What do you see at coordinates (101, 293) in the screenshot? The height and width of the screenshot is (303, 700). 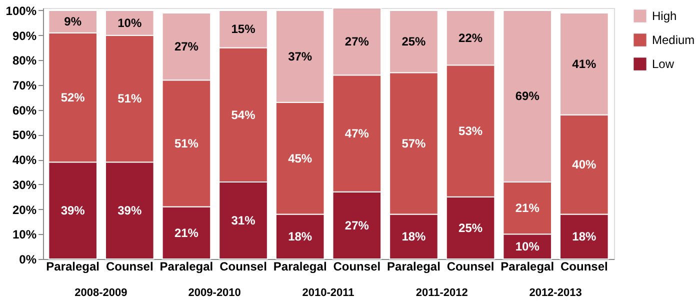 I see `text: 2008-2009` at bounding box center [101, 293].